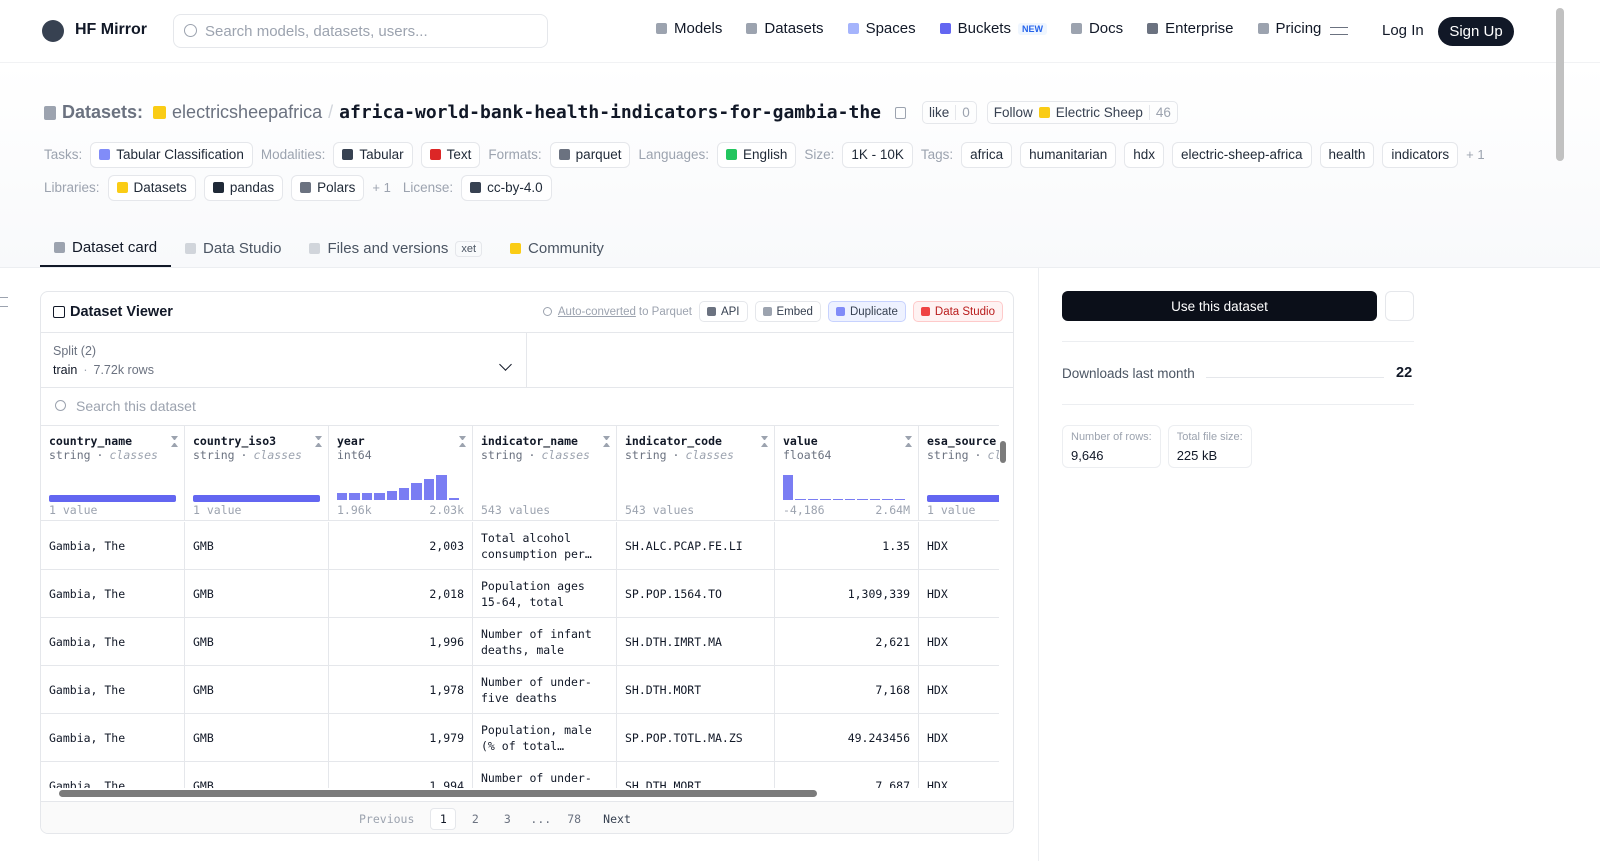 The width and height of the screenshot is (1600, 861). What do you see at coordinates (787, 311) in the screenshot?
I see `viewer-button: Embed` at bounding box center [787, 311].